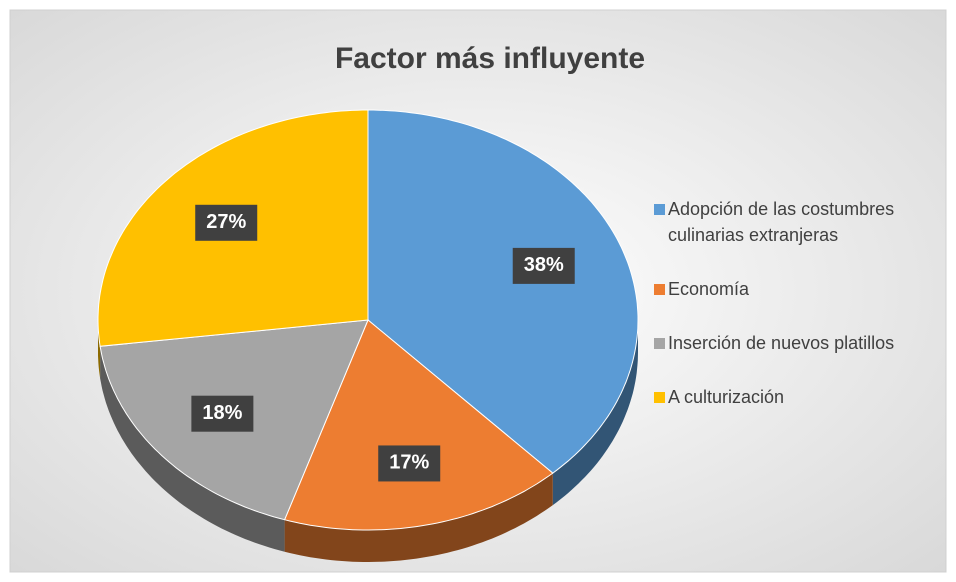 This screenshot has width=956, height=582. I want to click on legend-label: A culturización, so click(726, 397).